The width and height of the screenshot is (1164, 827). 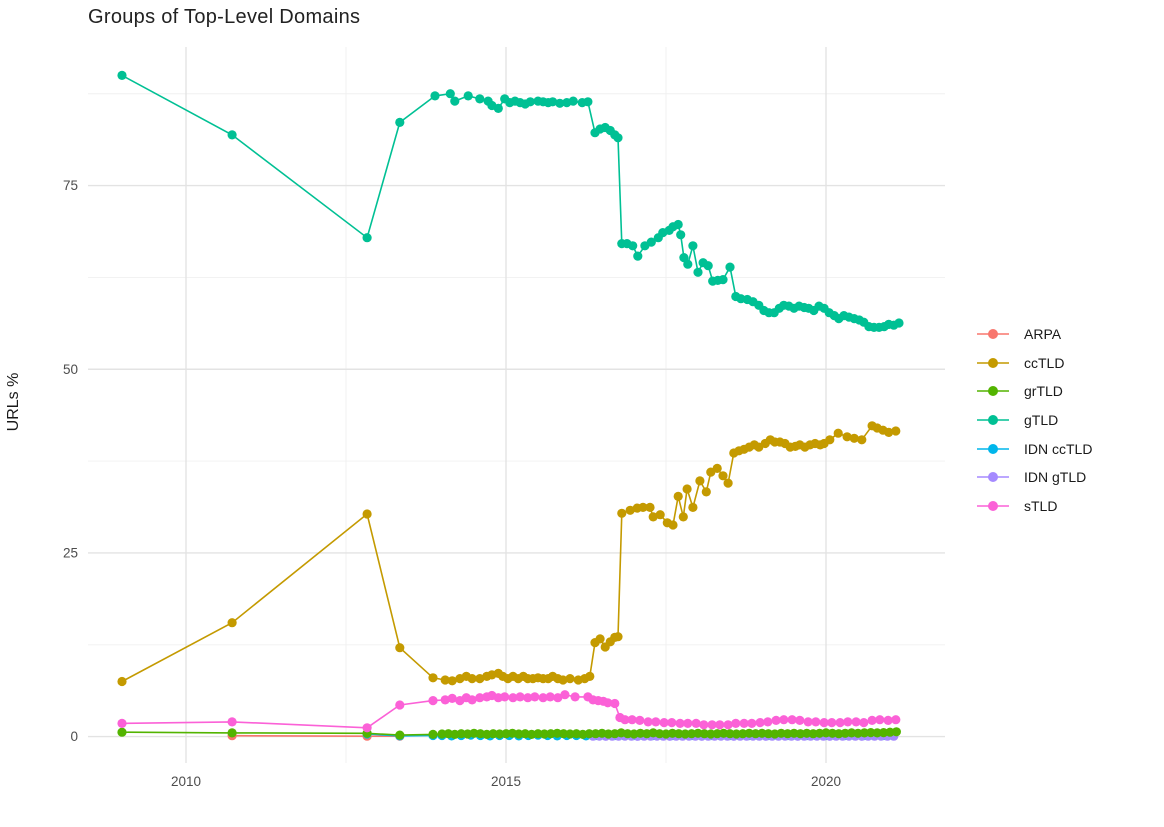 I want to click on y-tick-label: 50, so click(x=70, y=369).